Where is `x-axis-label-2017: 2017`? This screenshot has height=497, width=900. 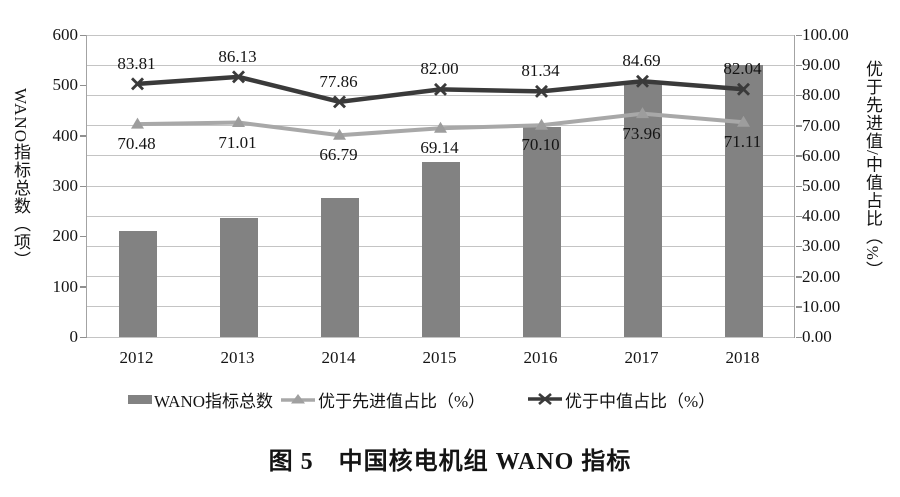
x-axis-label-2017: 2017 is located at coordinates (641, 357).